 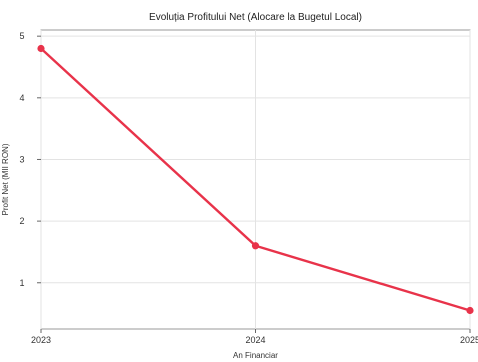 What do you see at coordinates (21, 221) in the screenshot?
I see `y-tick-label: 2` at bounding box center [21, 221].